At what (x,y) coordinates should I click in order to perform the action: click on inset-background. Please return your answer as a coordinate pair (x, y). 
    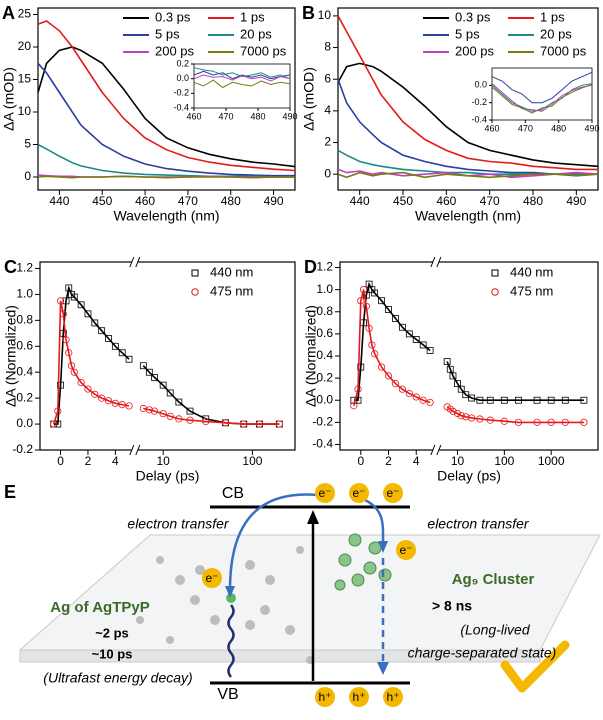
    Looking at the image, I should click on (542, 94).